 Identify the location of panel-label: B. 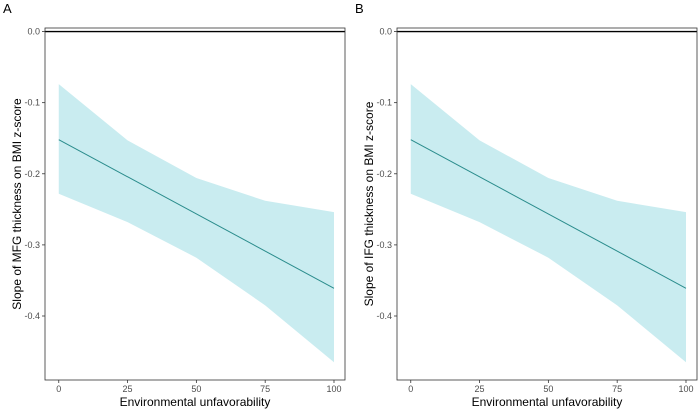
(359, 8).